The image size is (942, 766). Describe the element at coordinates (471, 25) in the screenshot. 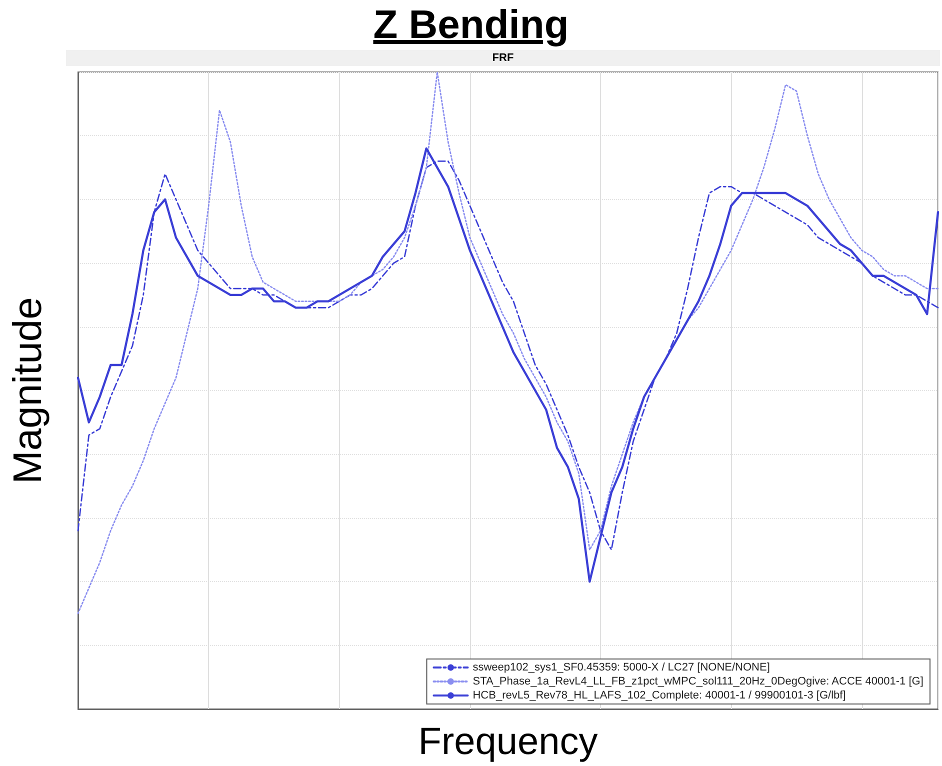

I see `chart-title: Z Bending` at that location.